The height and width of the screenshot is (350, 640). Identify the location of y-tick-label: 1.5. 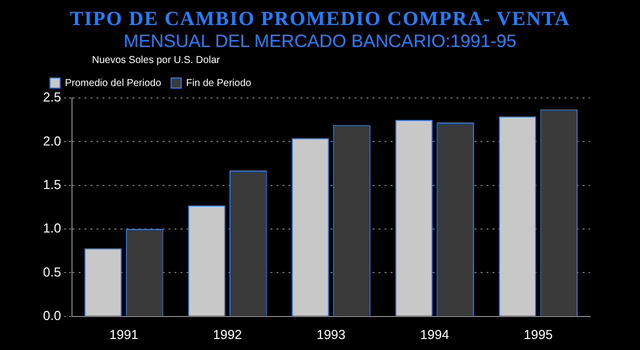
(52, 184).